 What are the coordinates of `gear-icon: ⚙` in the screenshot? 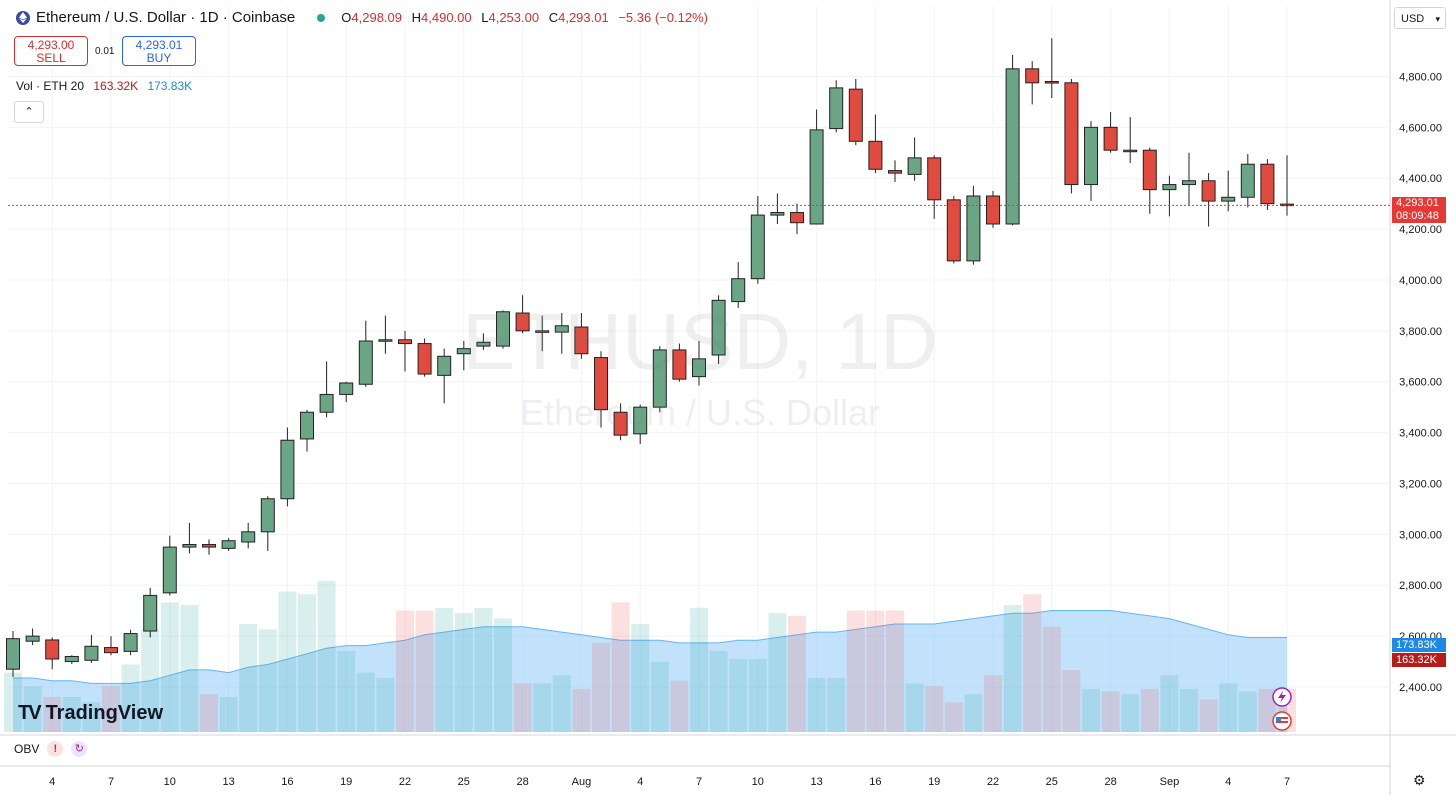 It's located at (1419, 780).